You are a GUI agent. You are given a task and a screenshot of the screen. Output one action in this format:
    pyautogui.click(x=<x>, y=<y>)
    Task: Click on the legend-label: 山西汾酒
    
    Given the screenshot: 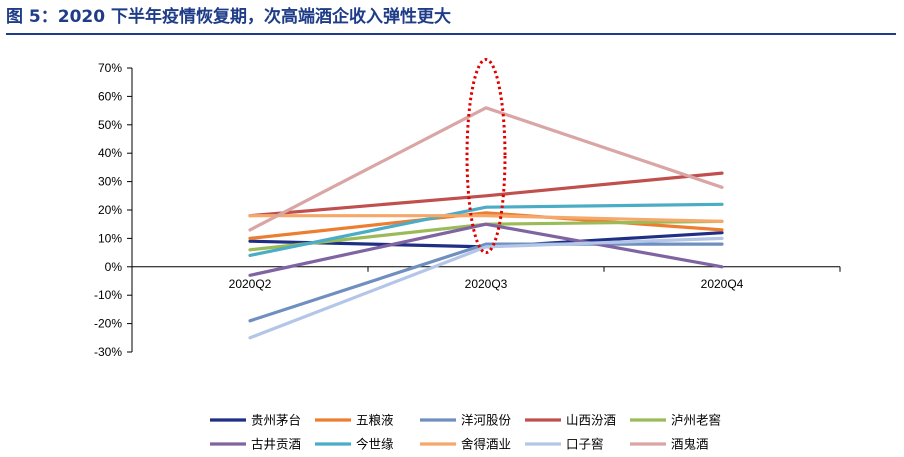 What is the action you would take?
    pyautogui.click(x=591, y=420)
    